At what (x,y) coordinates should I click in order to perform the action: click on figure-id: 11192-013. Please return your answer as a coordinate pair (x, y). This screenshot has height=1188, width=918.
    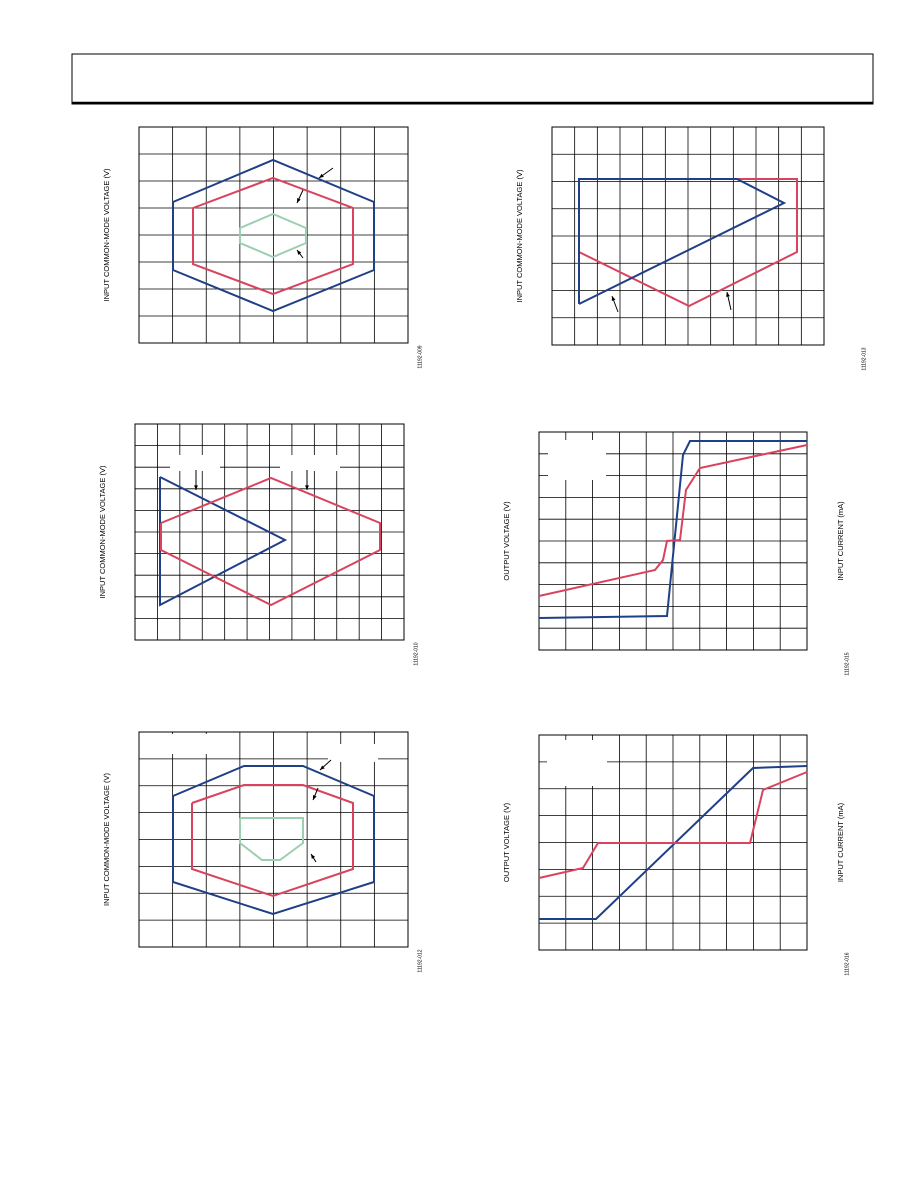
    Looking at the image, I should click on (864, 358).